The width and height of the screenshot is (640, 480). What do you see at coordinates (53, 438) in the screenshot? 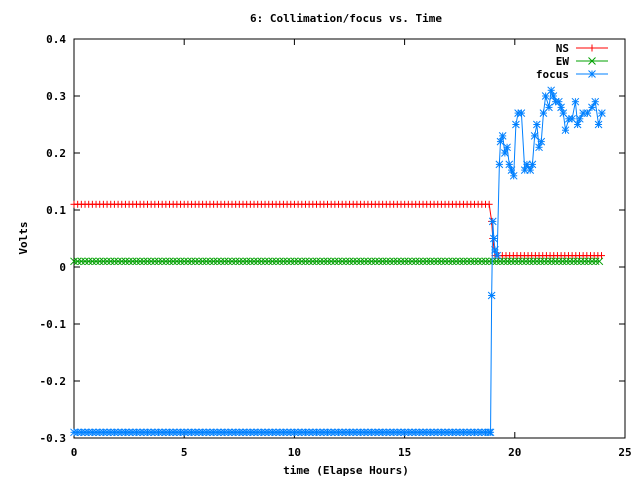
I see `y-tick-label: -0.3` at bounding box center [53, 438].